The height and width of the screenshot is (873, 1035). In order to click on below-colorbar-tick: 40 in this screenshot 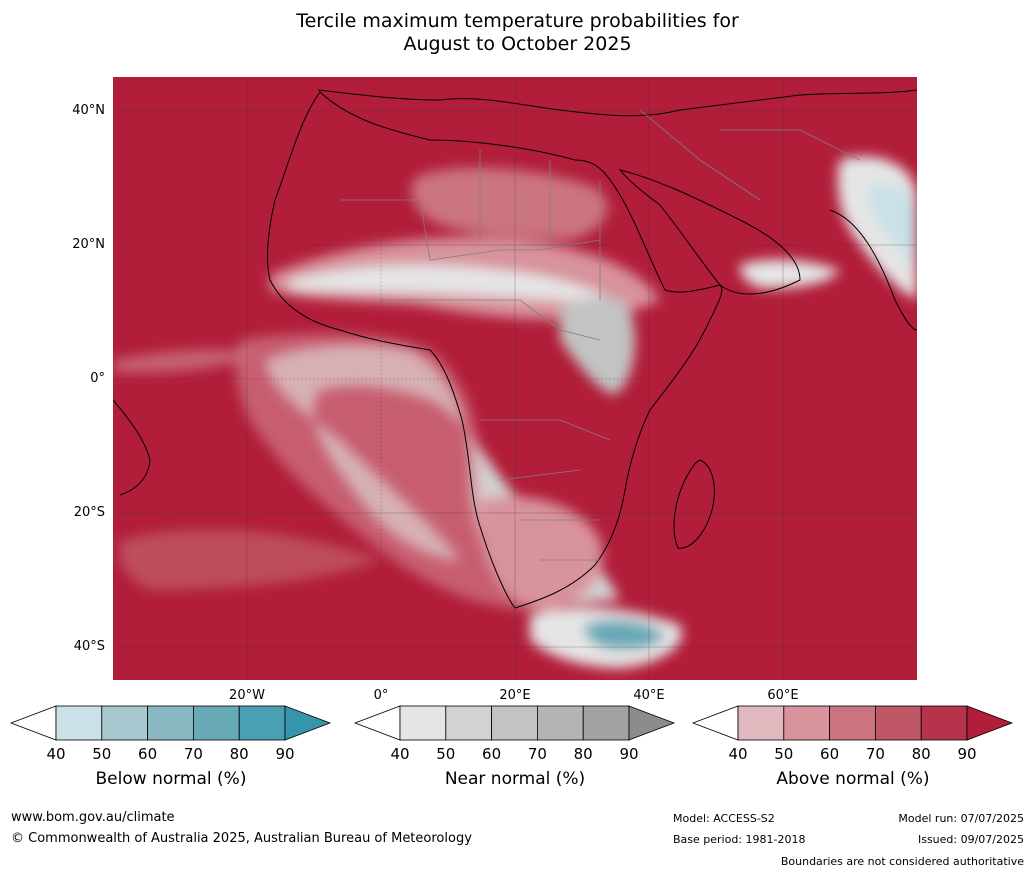, I will do `click(56, 754)`.